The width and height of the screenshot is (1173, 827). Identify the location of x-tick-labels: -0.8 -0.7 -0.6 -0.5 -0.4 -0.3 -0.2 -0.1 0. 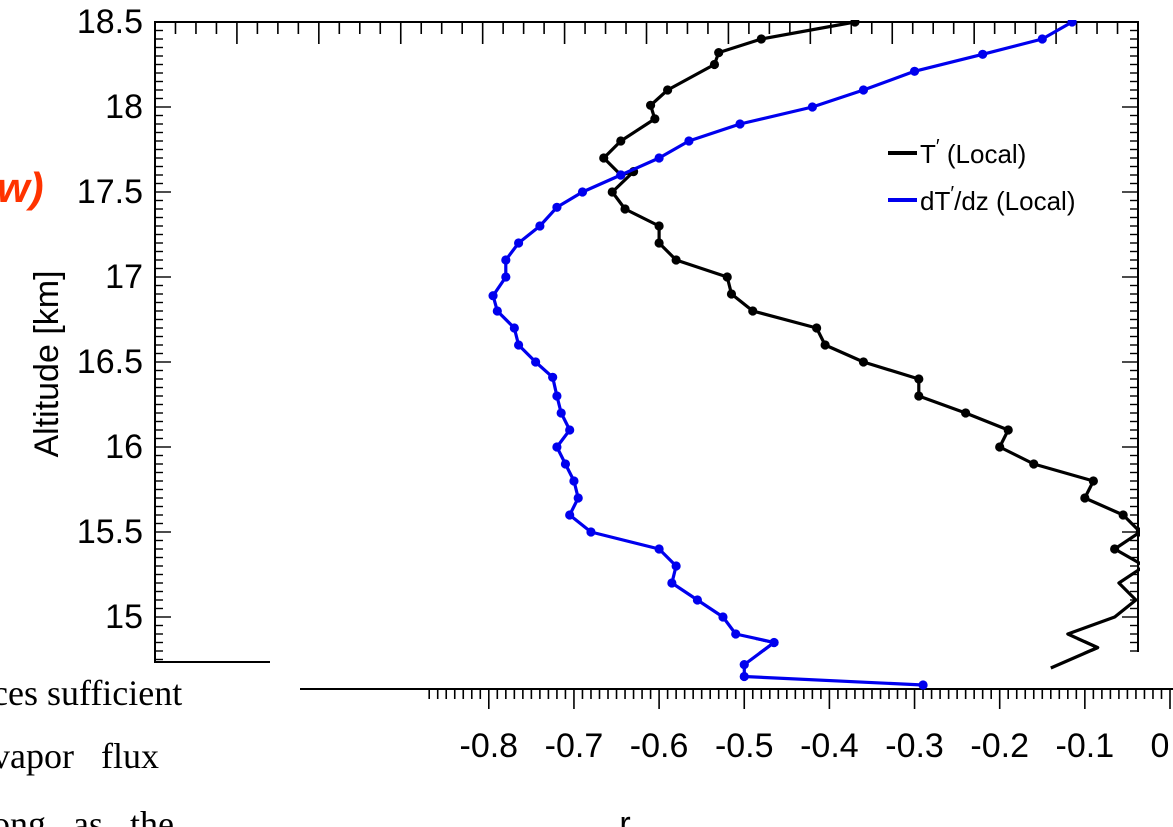
(815, 746).